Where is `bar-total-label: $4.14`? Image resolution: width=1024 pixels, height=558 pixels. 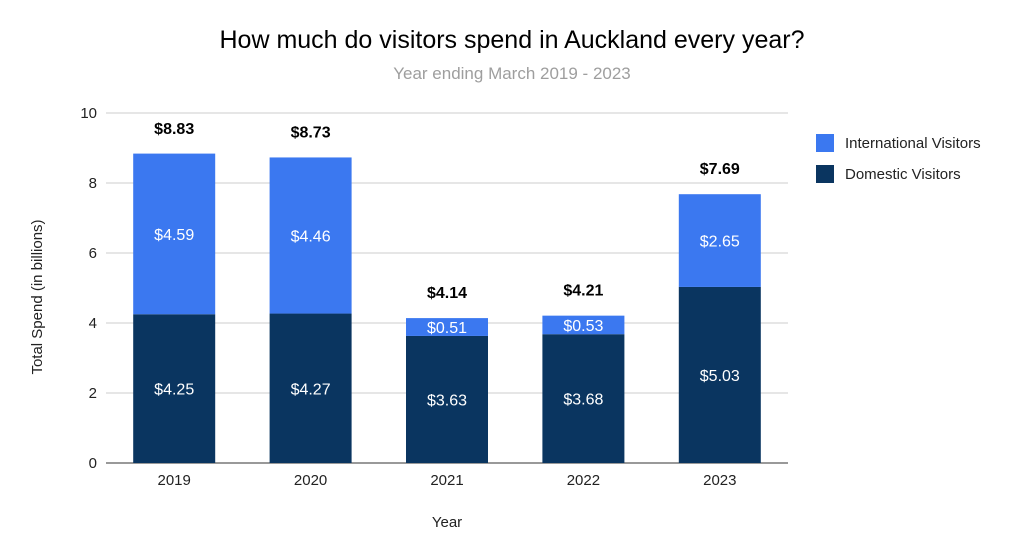 bar-total-label: $4.14 is located at coordinates (447, 293).